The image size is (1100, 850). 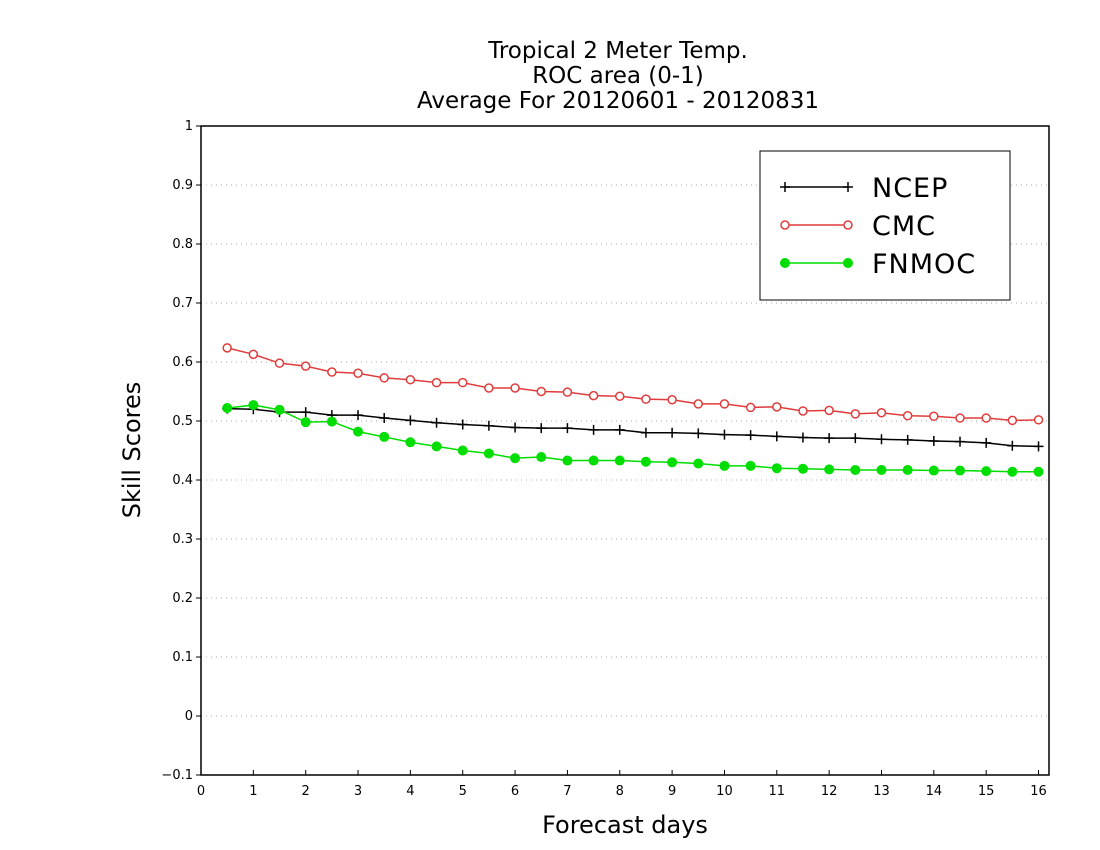 I want to click on x-tick-label: 16, so click(x=1038, y=791).